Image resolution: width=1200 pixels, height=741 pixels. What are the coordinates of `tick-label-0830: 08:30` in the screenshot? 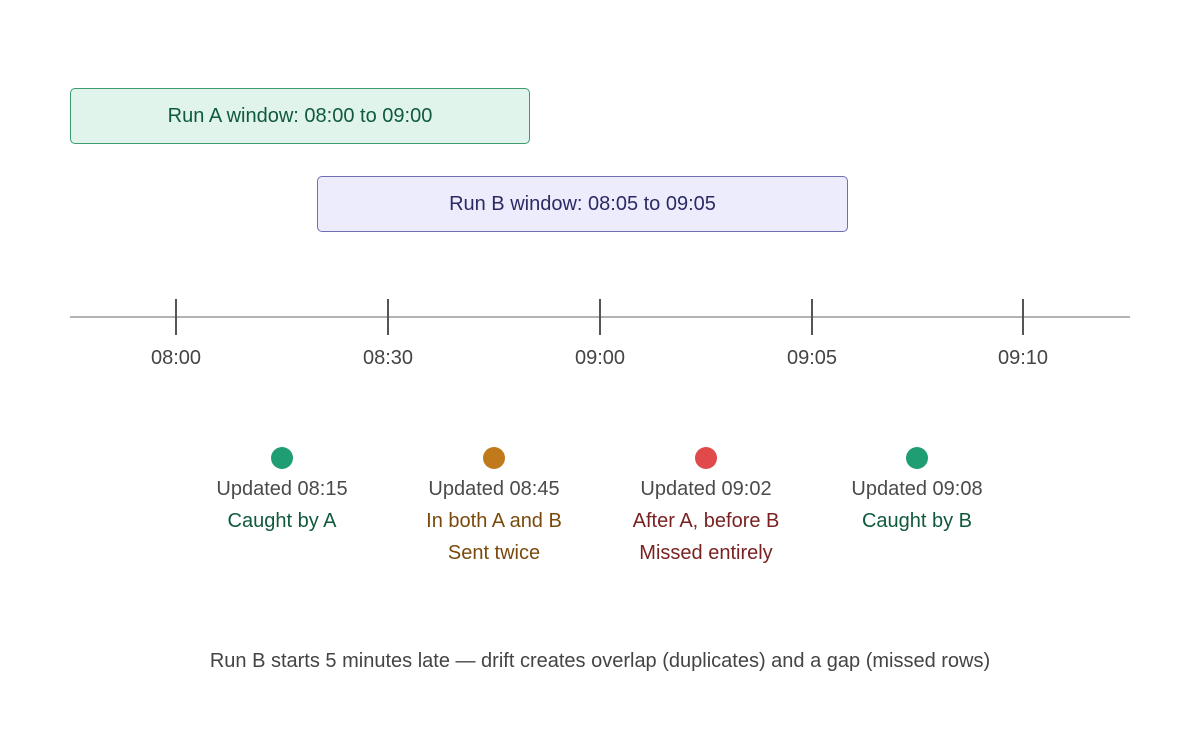 It's located at (388, 358).